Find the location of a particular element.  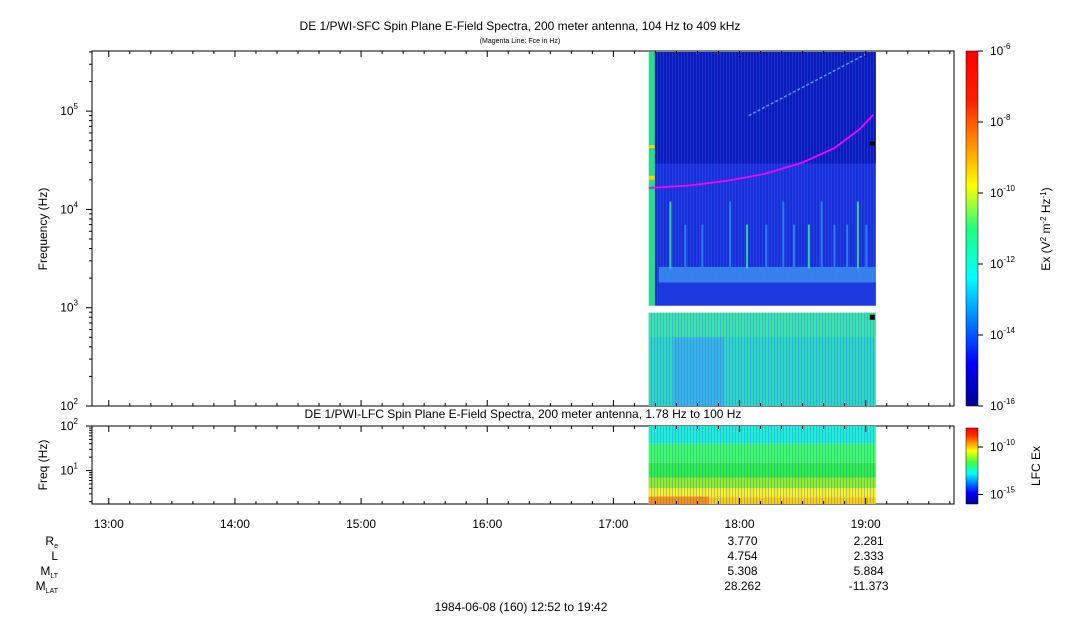

sfc-colorbar-tick-label: 10⁻⁶ is located at coordinates (1000, 50).